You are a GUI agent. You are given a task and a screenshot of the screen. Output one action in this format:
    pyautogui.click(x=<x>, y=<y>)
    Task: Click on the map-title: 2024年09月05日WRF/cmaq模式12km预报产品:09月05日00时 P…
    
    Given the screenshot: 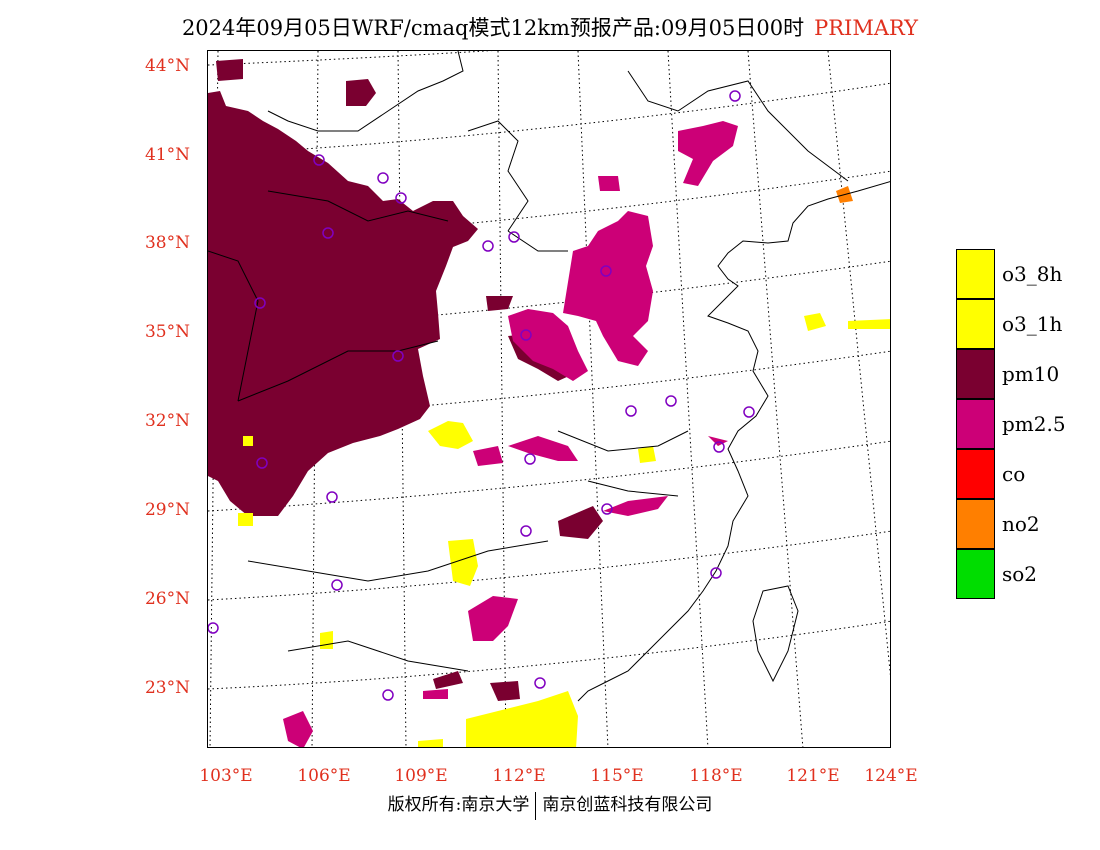 What is the action you would take?
    pyautogui.click(x=550, y=27)
    